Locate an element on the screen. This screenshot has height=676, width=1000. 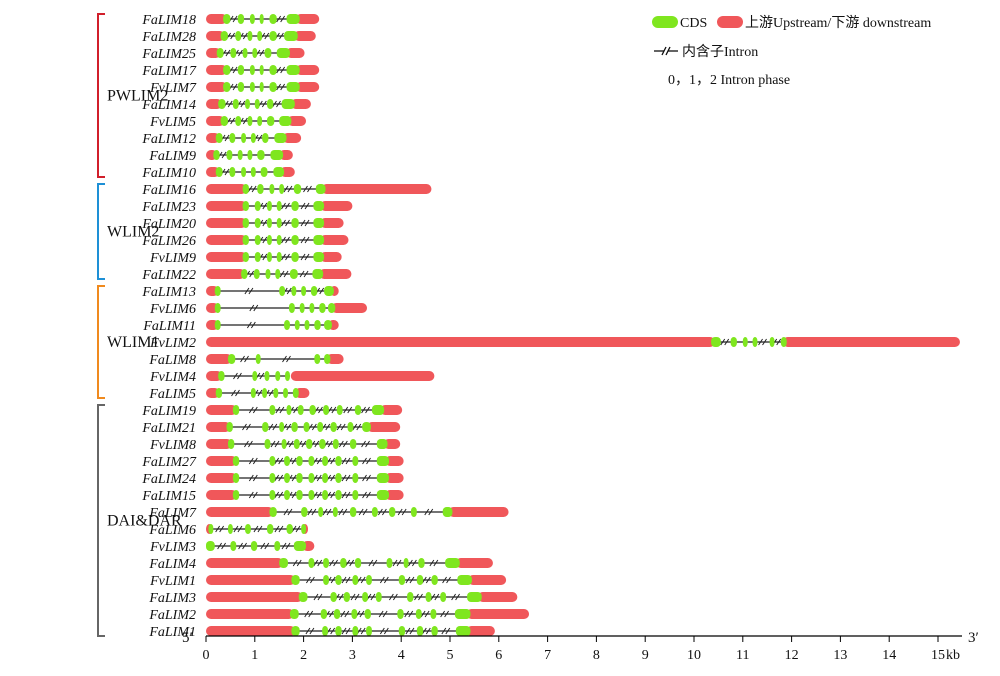
group-name-label: DAI&DAR is located at coordinates (144, 521).